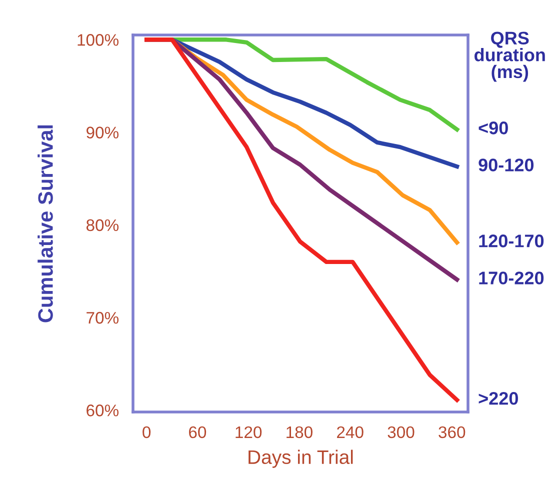 The height and width of the screenshot is (486, 554). What do you see at coordinates (350, 432) in the screenshot?
I see `x-tick-label: 240` at bounding box center [350, 432].